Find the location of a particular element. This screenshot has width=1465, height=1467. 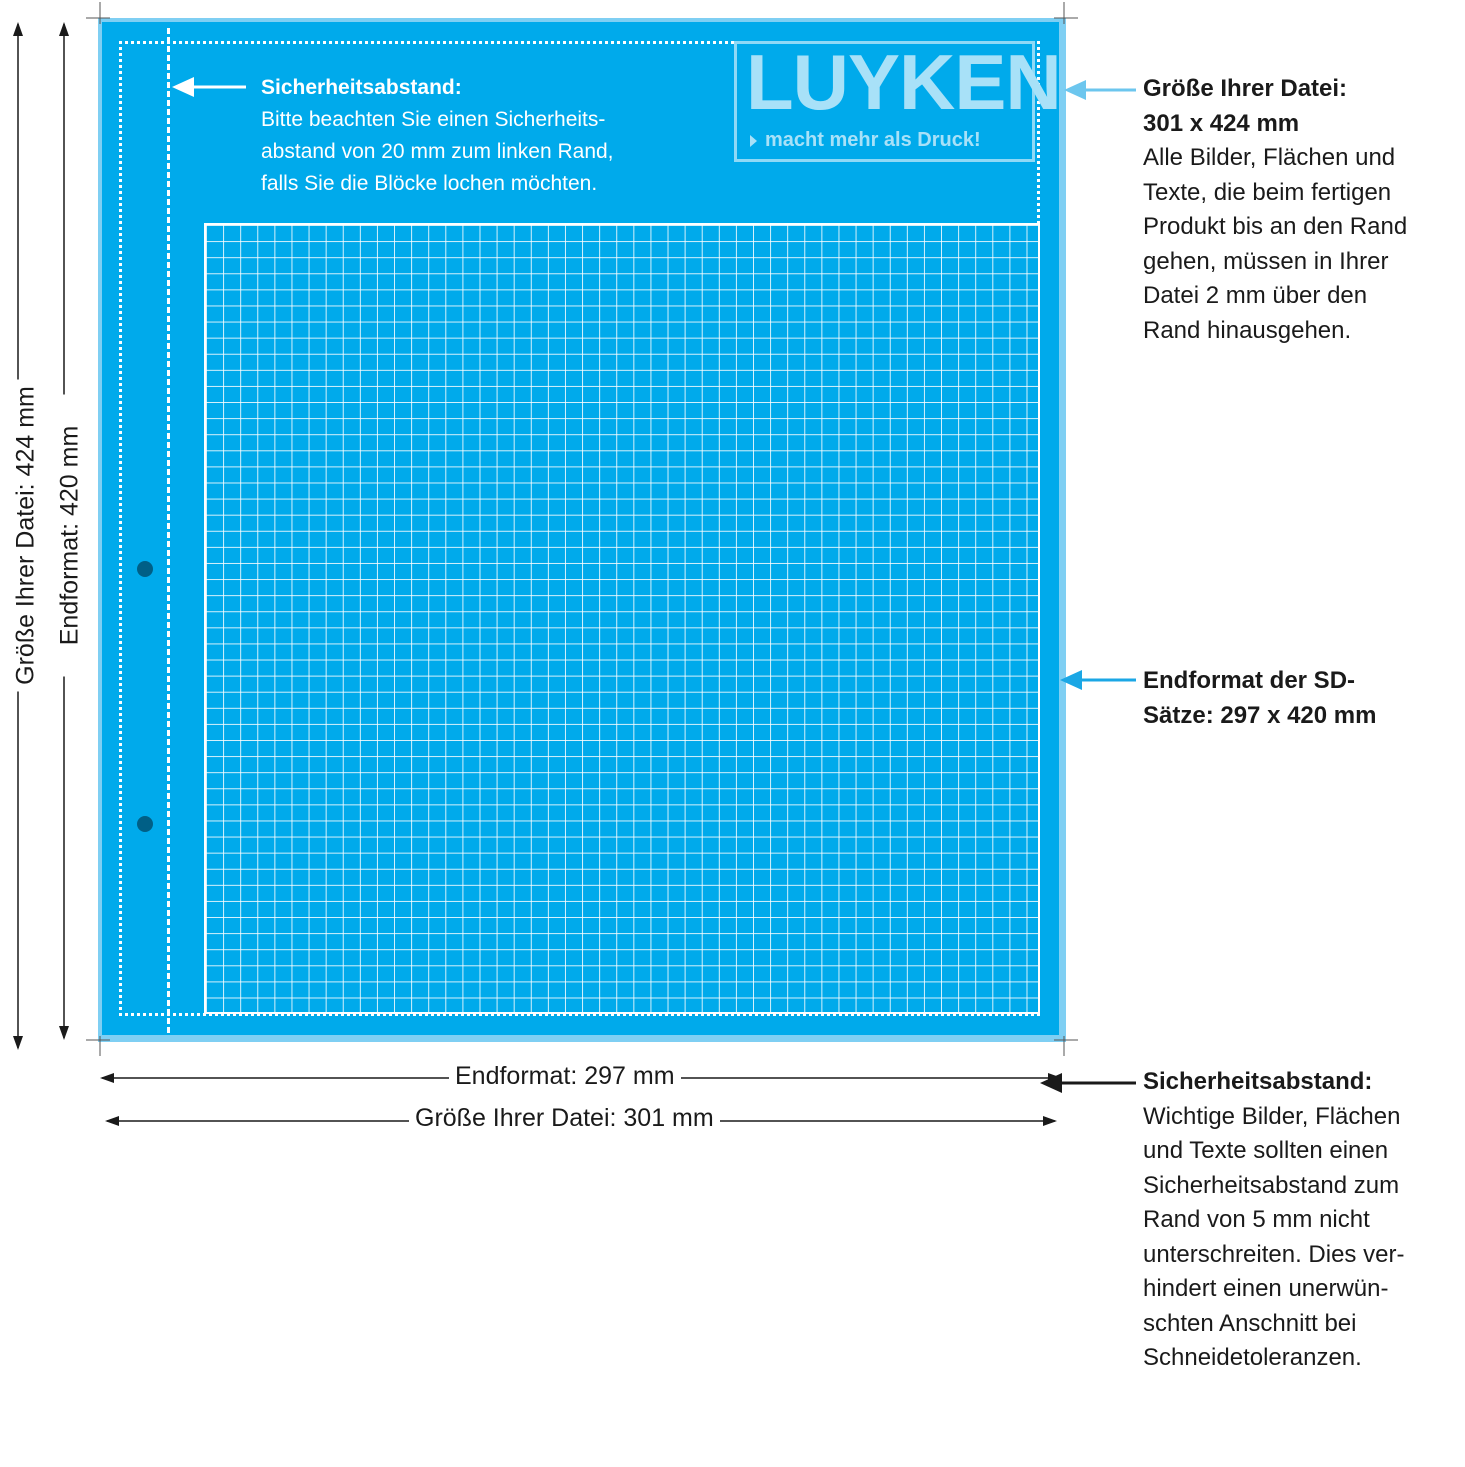

logo-tagline: macht mehr als Druck! is located at coordinates (892, 140).